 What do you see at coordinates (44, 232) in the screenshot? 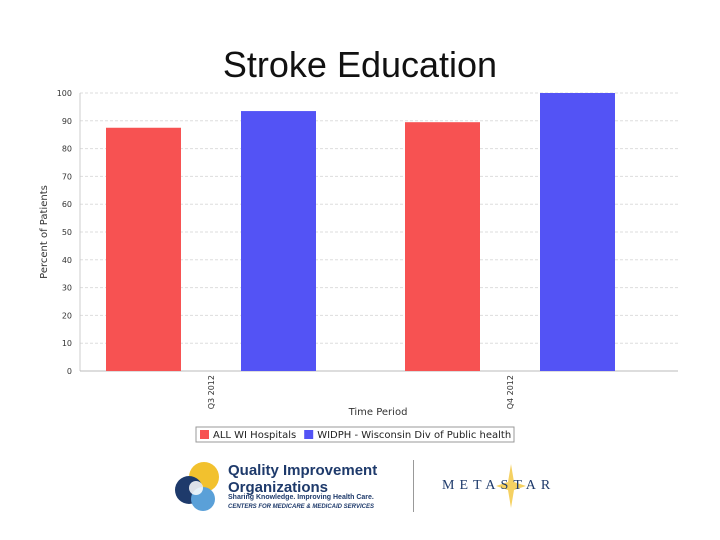
I see `y-axis-title: Percent of Patients` at bounding box center [44, 232].